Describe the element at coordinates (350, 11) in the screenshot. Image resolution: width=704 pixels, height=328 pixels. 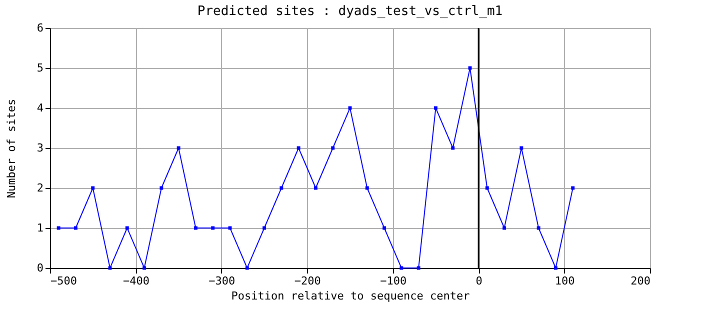
I see `chart-title: Predicted sites : dyads_test_vs_ctrl_m1` at that location.